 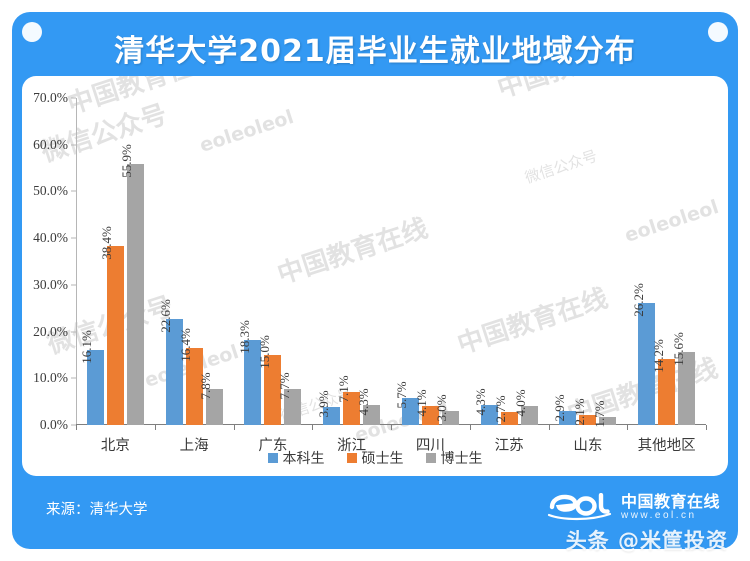 I want to click on bar: 18.3%, so click(x=249, y=372).